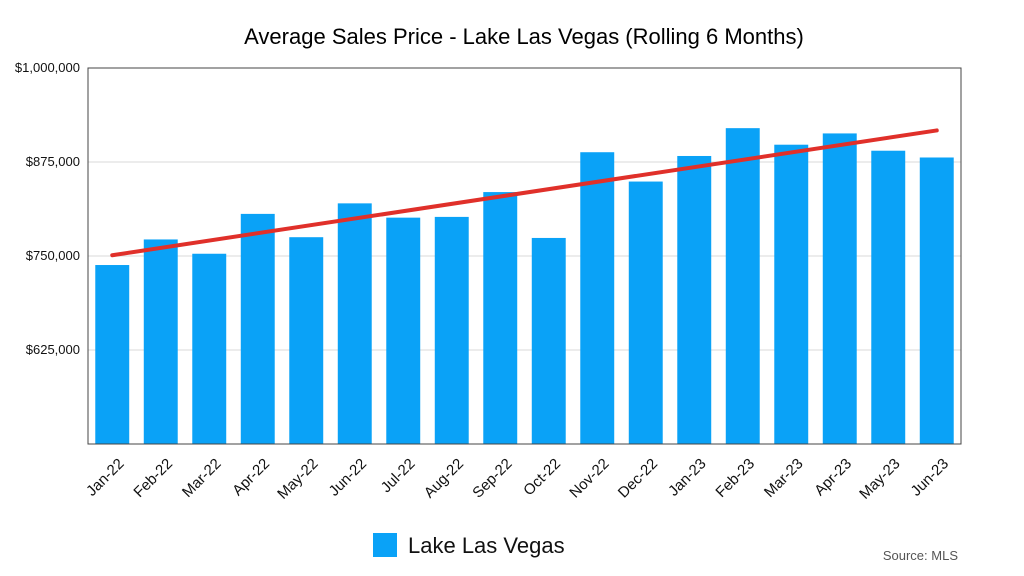 This screenshot has width=1024, height=576. What do you see at coordinates (105, 477) in the screenshot?
I see `x-tick-label: Jan-22` at bounding box center [105, 477].